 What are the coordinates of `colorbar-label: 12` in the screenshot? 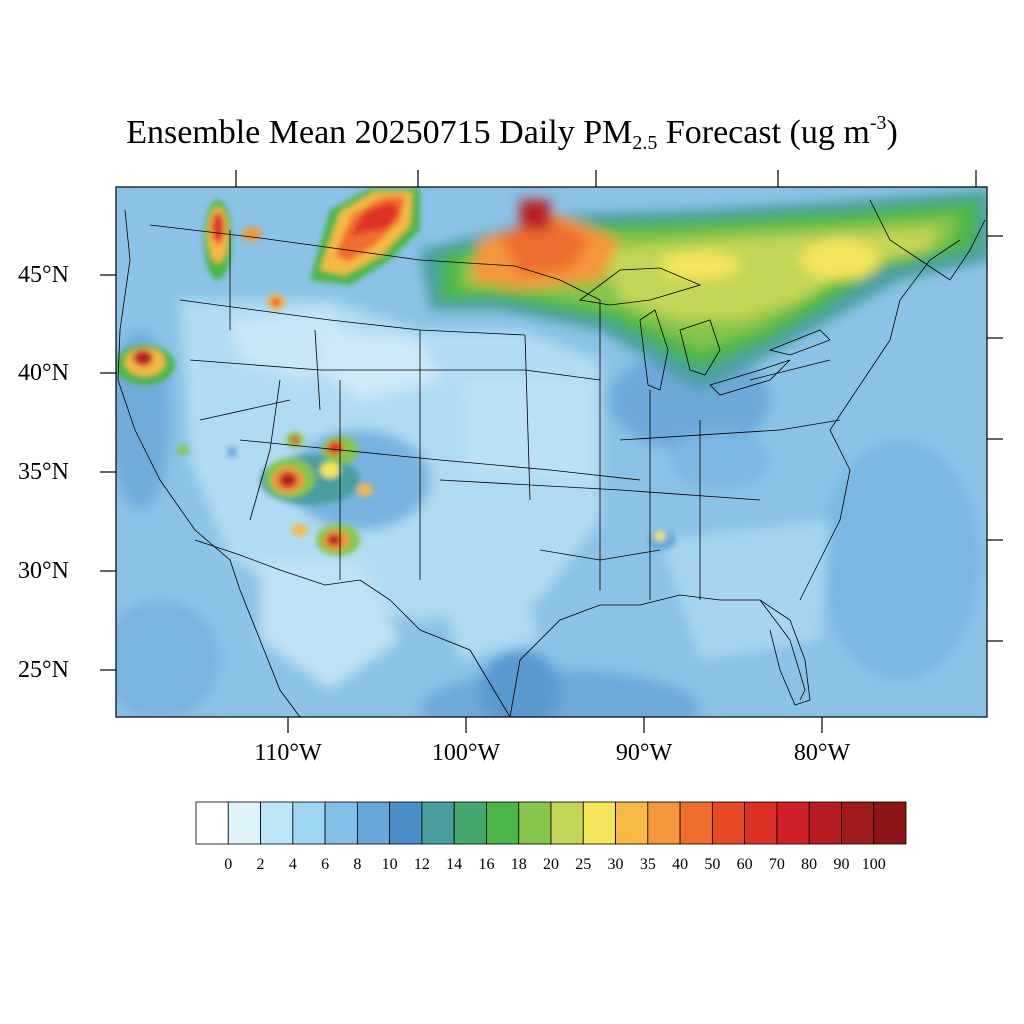 It's located at (421, 864).